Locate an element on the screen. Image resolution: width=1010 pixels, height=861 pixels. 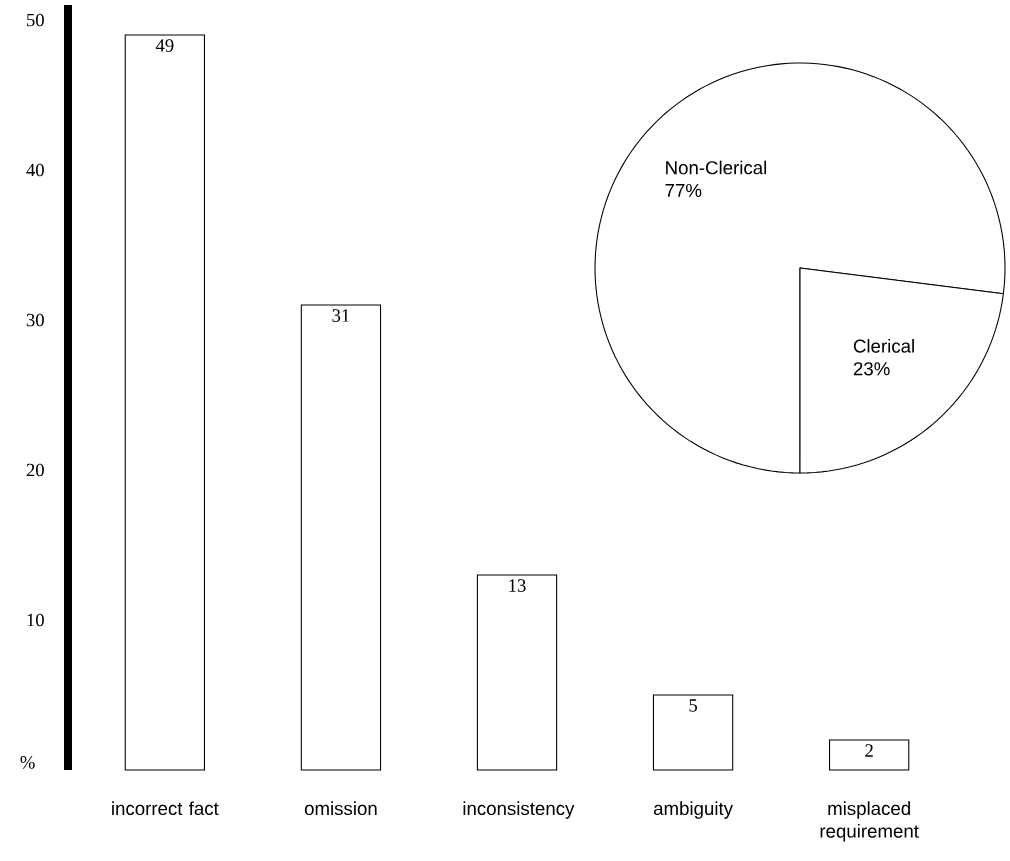
y-tick-label: 20 is located at coordinates (35, 470).